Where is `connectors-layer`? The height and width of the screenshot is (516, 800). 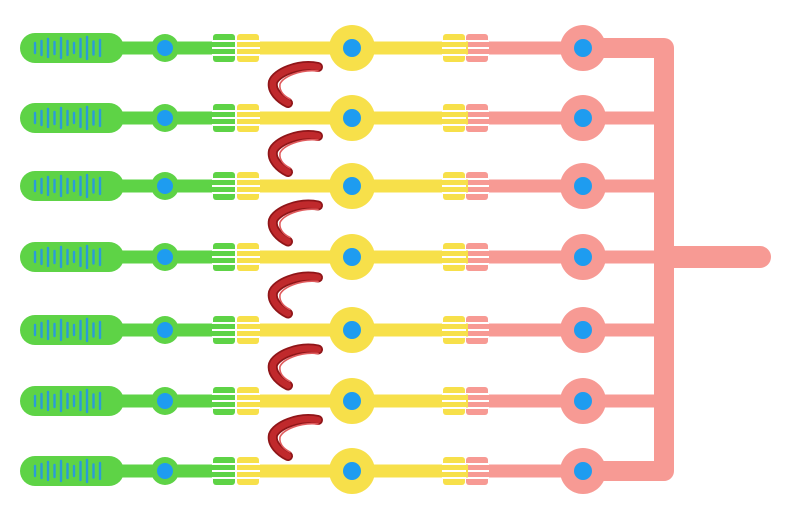 connectors-layer is located at coordinates (295, 261).